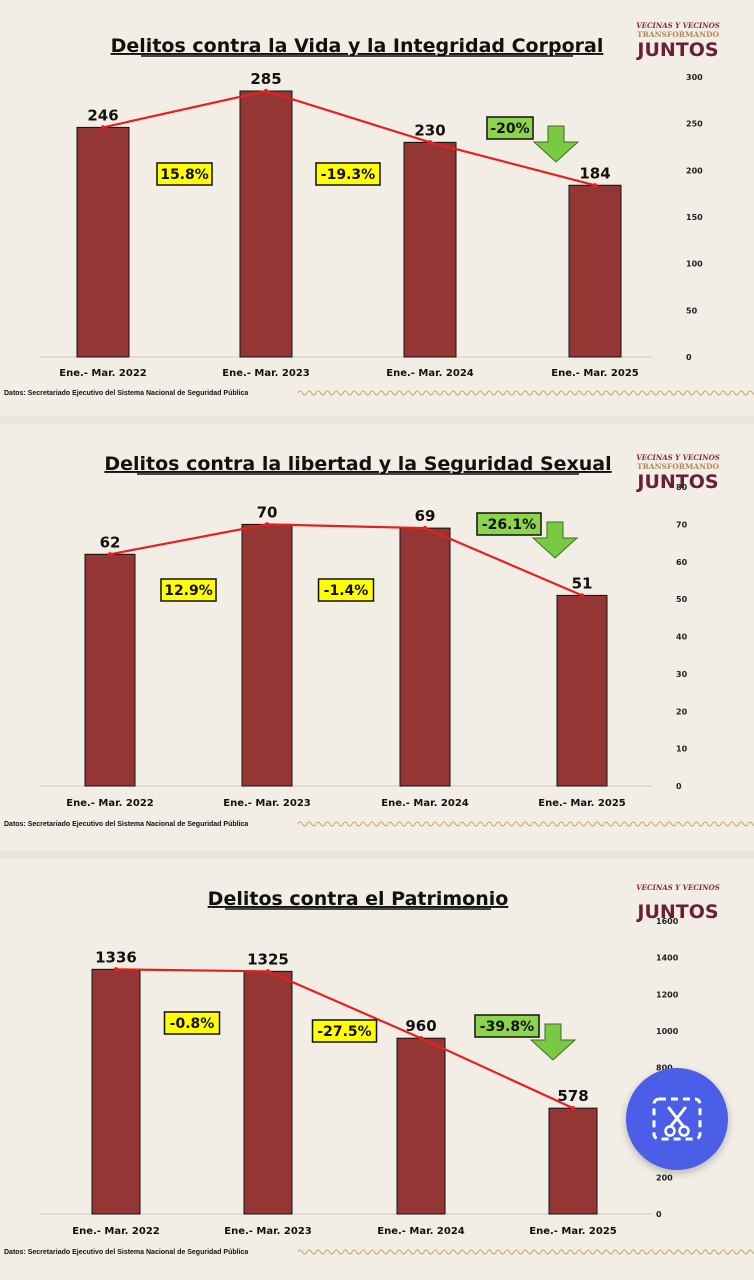 This screenshot has width=754, height=1280. What do you see at coordinates (265, 79) in the screenshot?
I see `data-label: 285` at bounding box center [265, 79].